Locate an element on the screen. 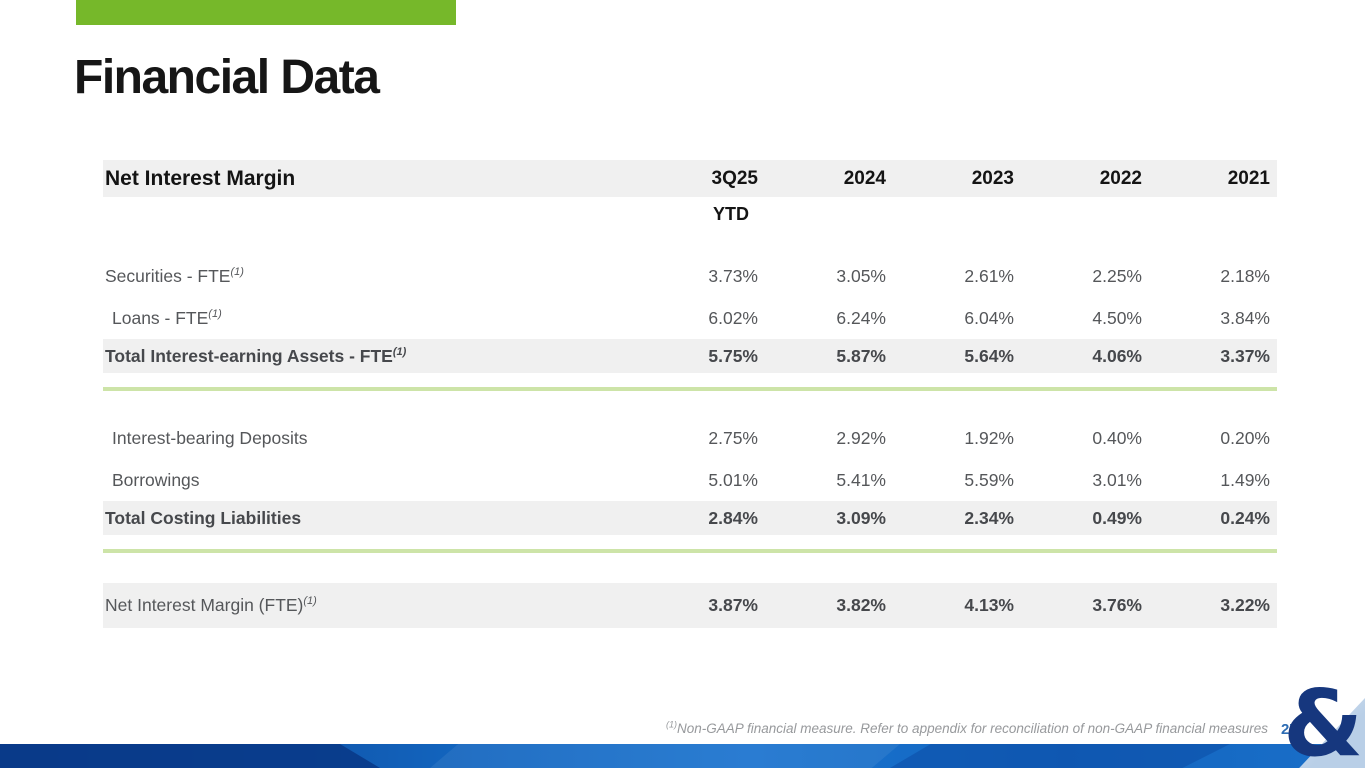 This screenshot has height=777, width=1365. cell-value: 5.01% is located at coordinates (733, 479).